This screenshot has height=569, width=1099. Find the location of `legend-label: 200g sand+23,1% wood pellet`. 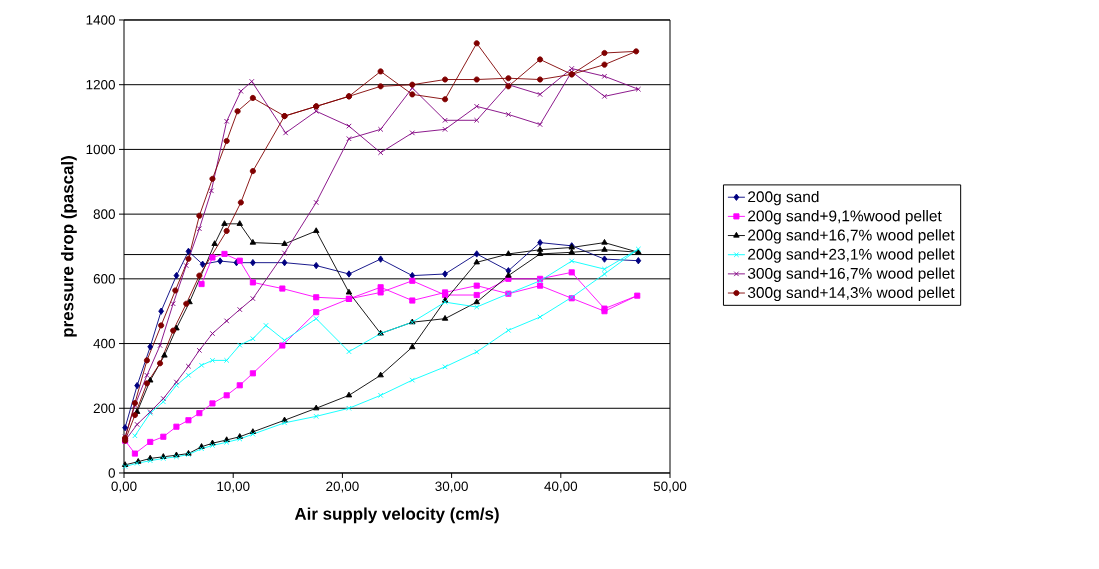

legend-label: 200g sand+23,1% wood pellet is located at coordinates (851, 255).